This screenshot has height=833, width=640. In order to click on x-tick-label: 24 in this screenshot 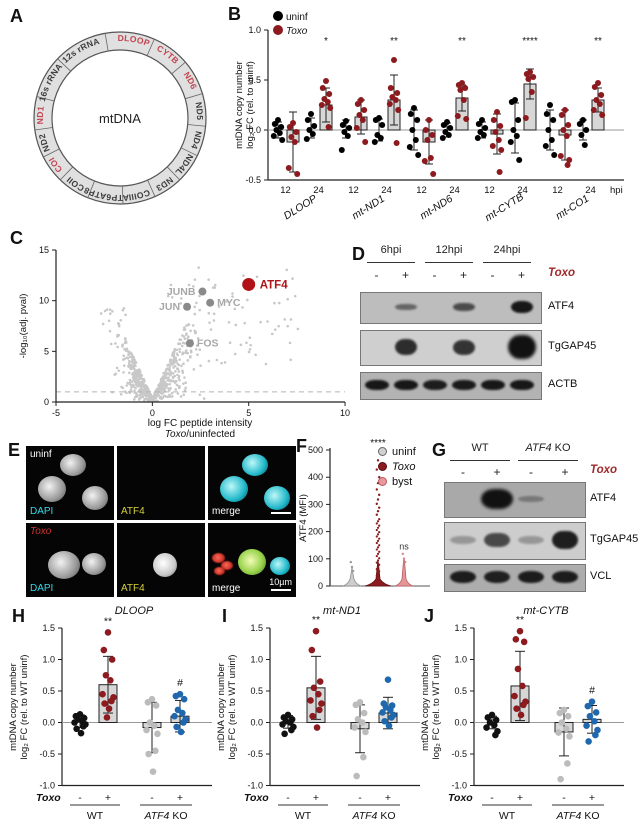, I will do `click(454, 190)`.